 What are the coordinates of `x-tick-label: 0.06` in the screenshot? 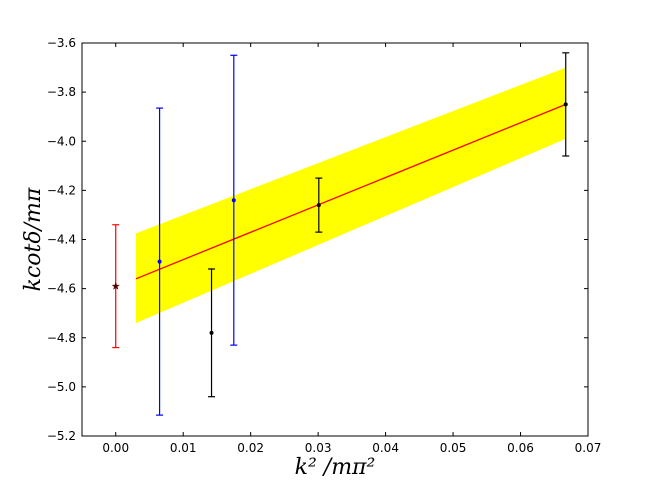 It's located at (520, 448).